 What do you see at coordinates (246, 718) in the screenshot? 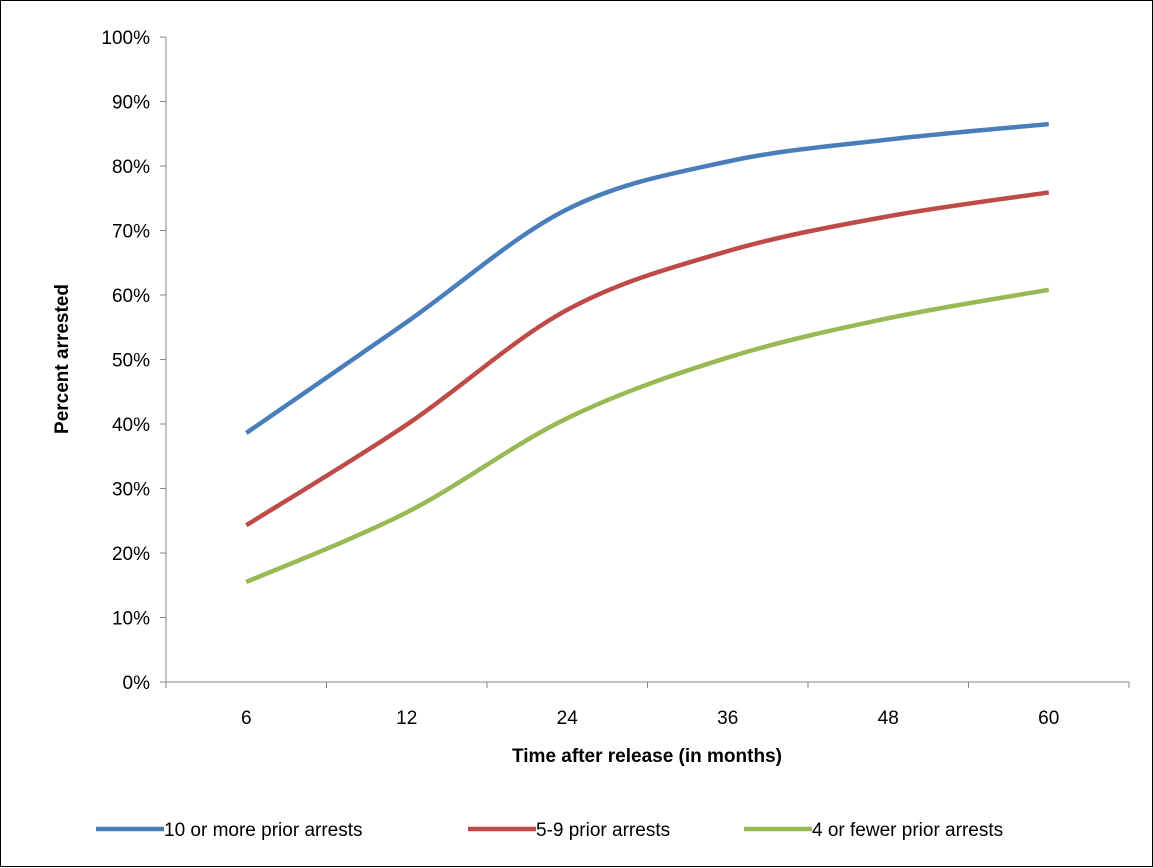
I see `x-tick-label: 6` at bounding box center [246, 718].